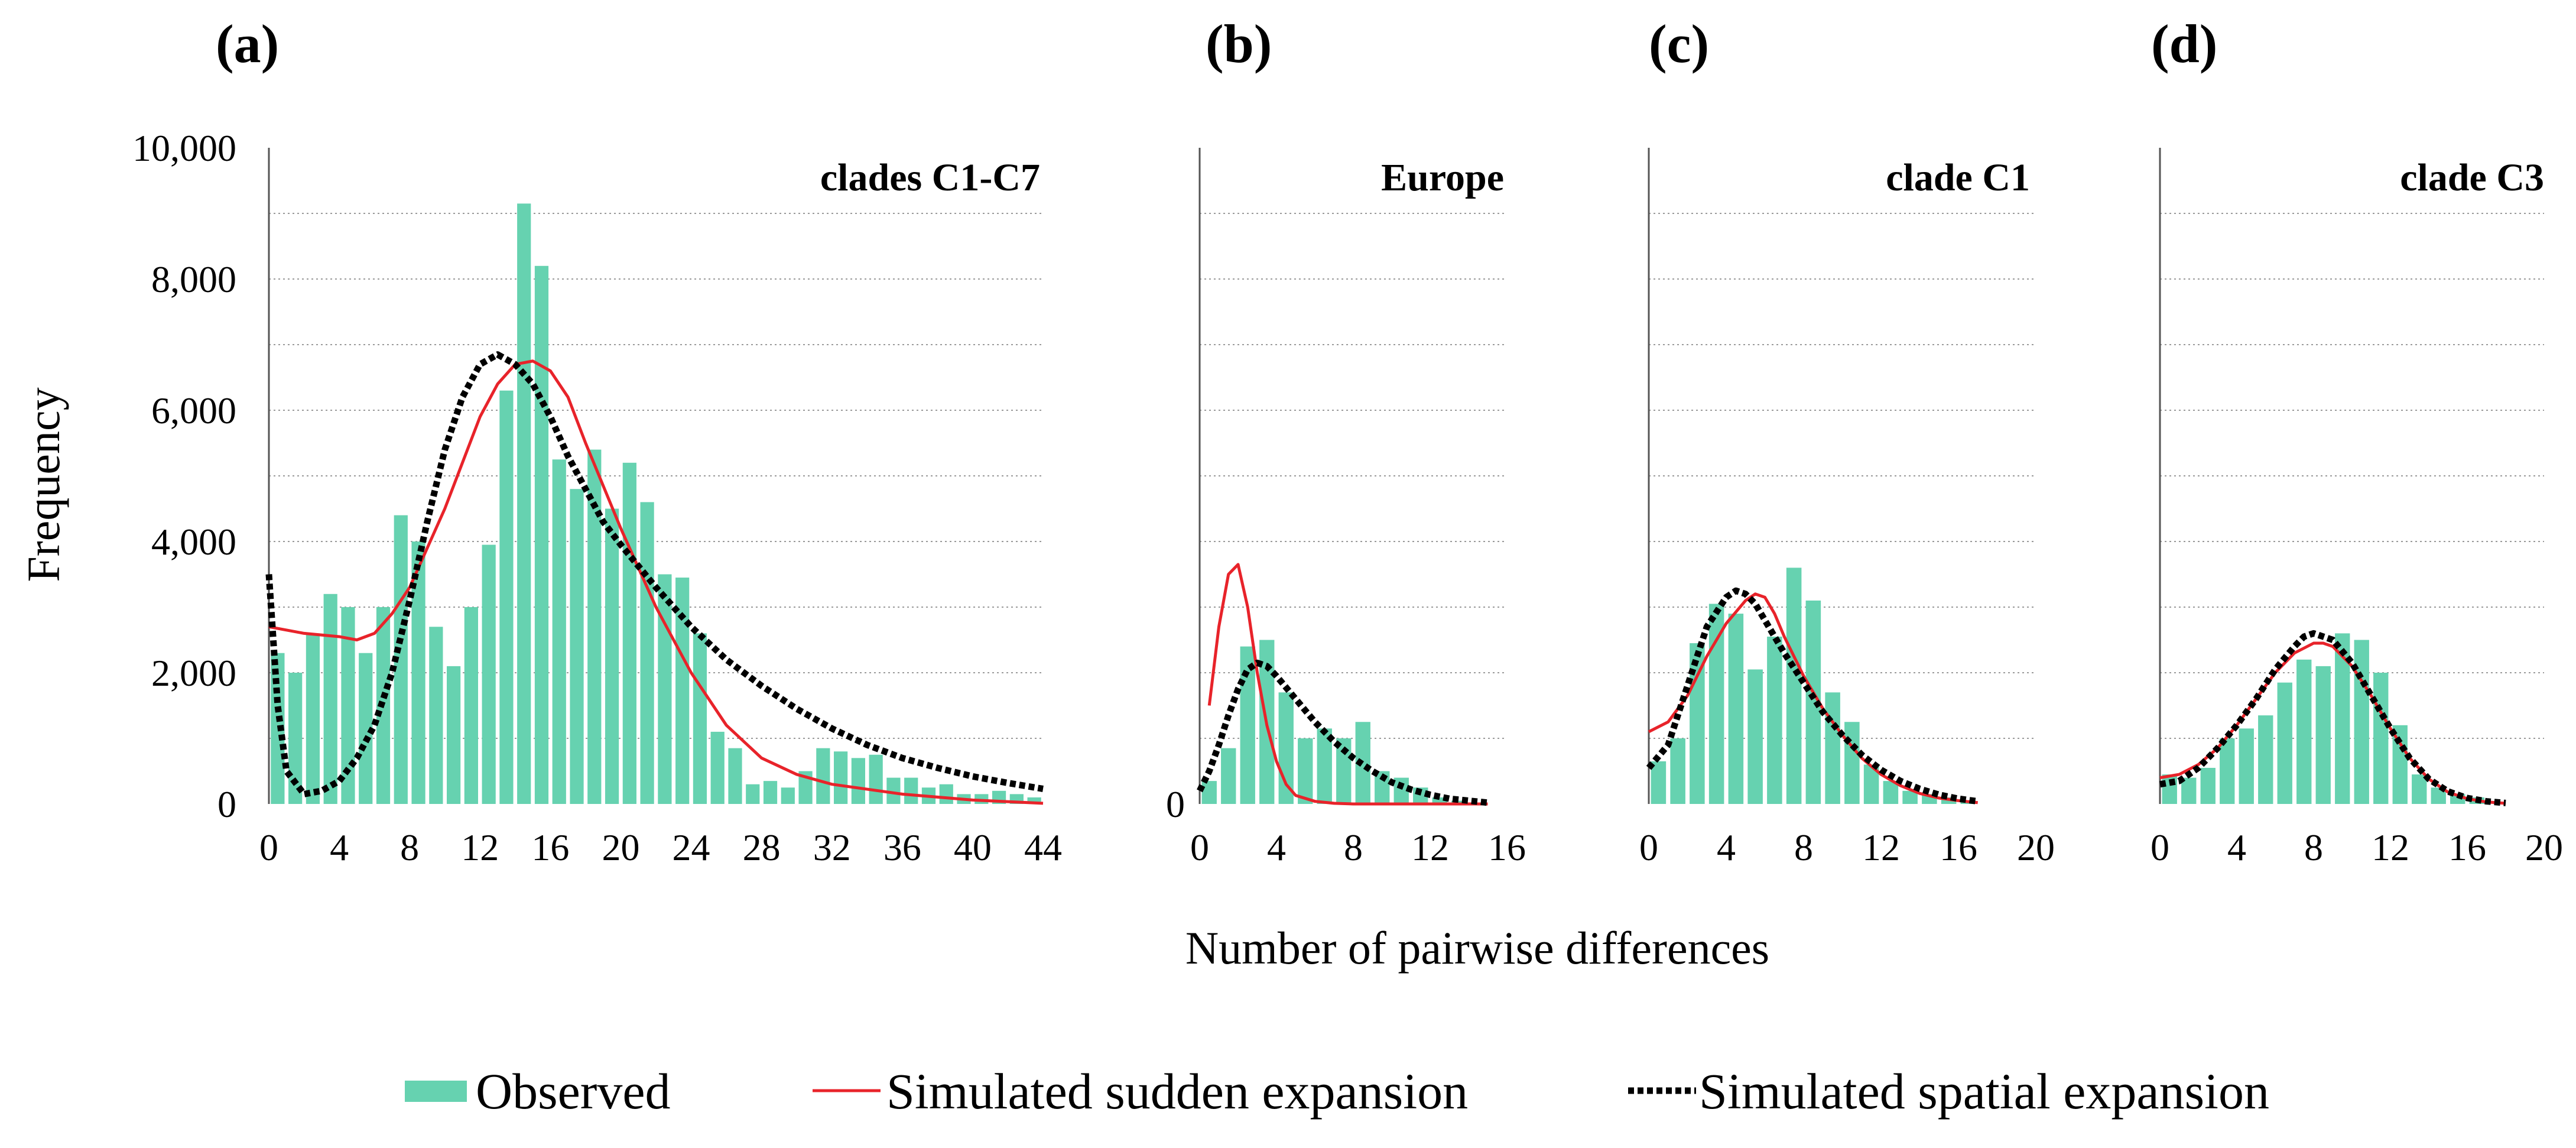 This screenshot has width=2576, height=1148. What do you see at coordinates (656, 582) in the screenshot?
I see `sudden-curve-a` at bounding box center [656, 582].